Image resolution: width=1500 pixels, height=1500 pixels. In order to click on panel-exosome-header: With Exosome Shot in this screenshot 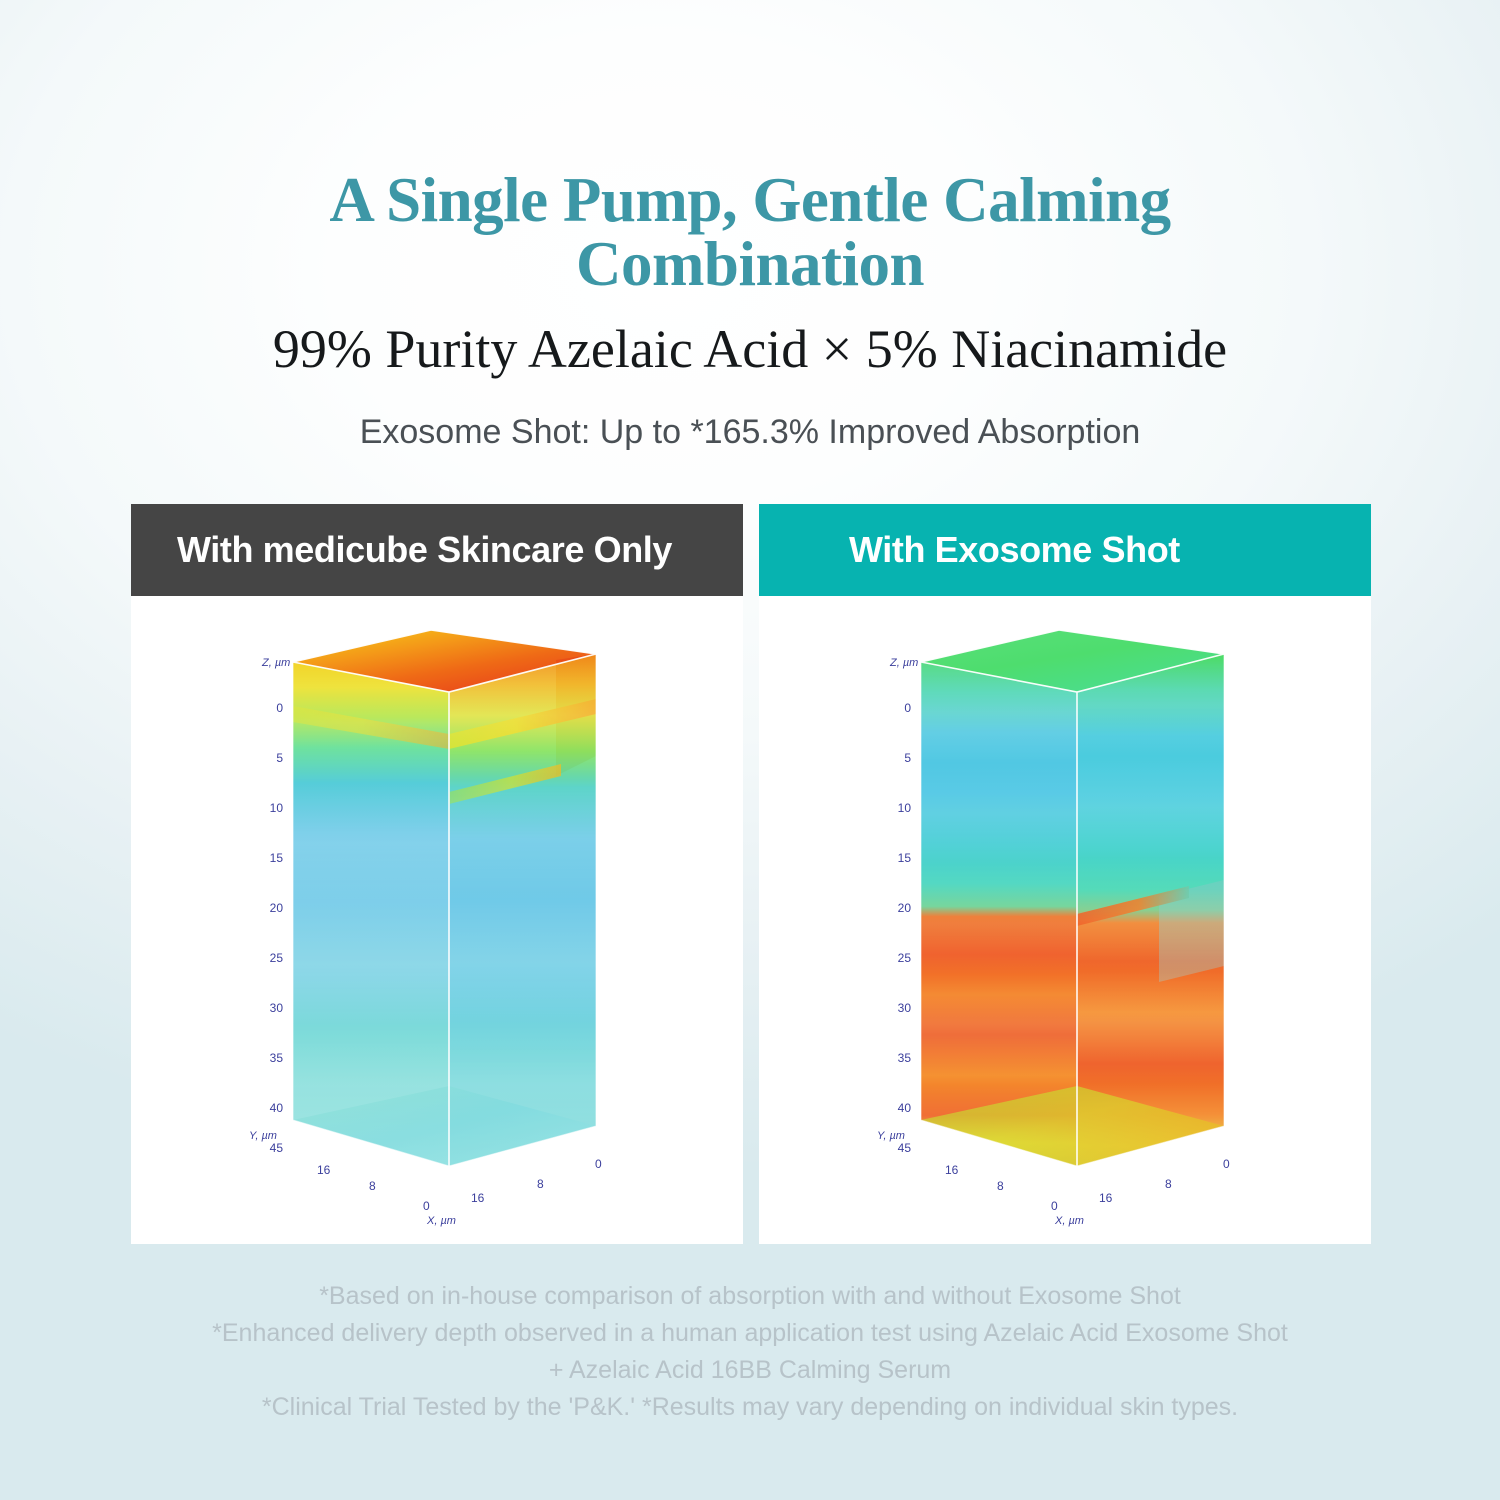, I will do `click(1065, 550)`.